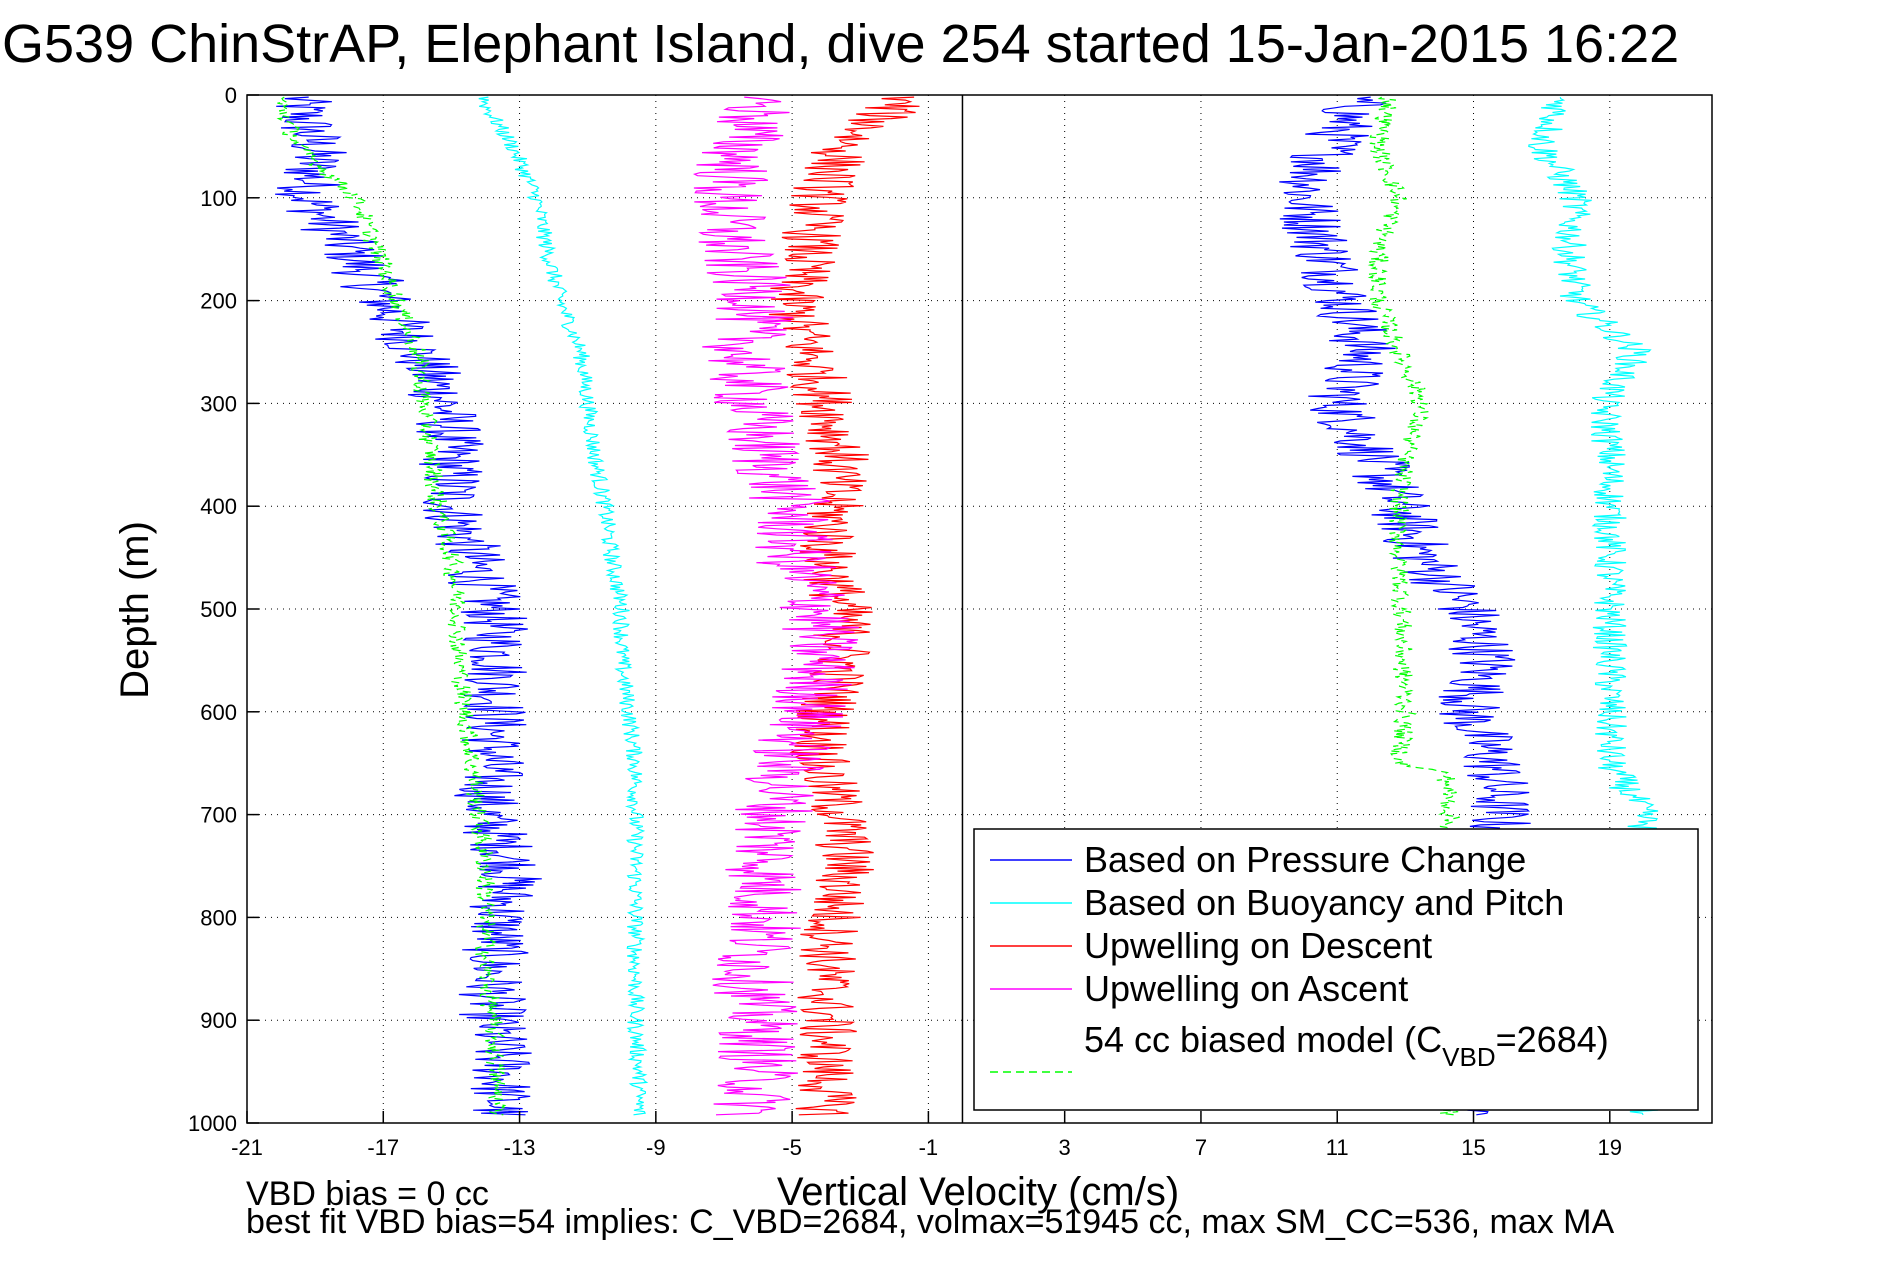 Image resolution: width=1891 pixels, height=1262 pixels. Describe the element at coordinates (218, 198) in the screenshot. I see `y-tick-label: 100` at that location.